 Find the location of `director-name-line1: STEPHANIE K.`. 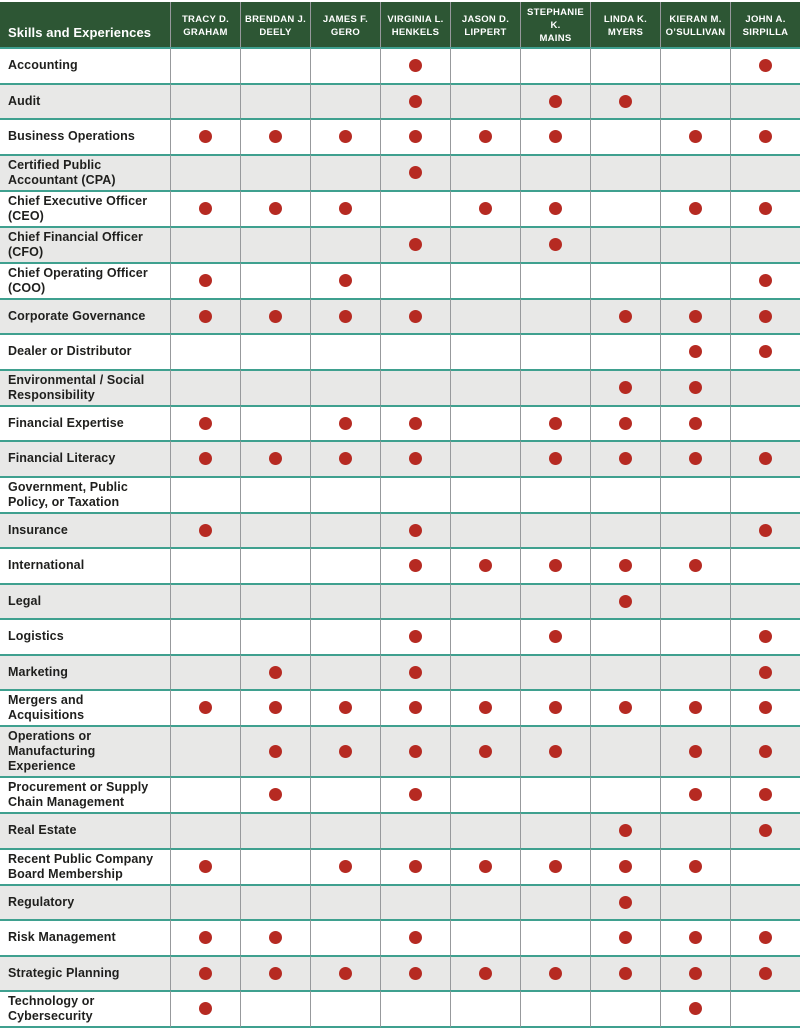

director-name-line1: STEPHANIE K. is located at coordinates (555, 19).